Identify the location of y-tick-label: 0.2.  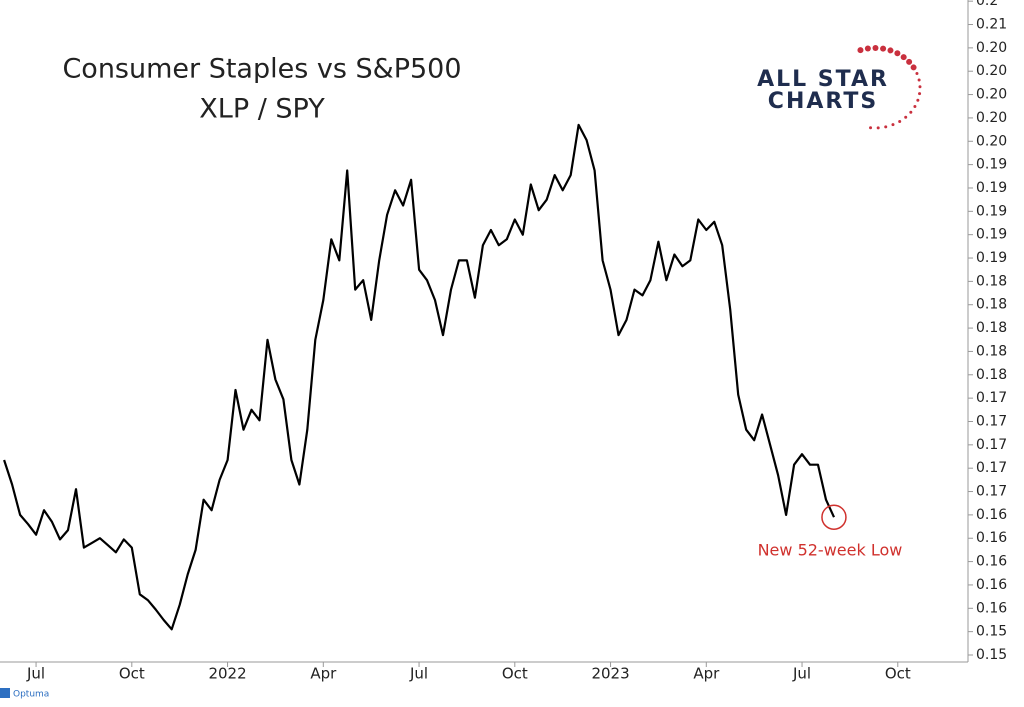
(987, 4).